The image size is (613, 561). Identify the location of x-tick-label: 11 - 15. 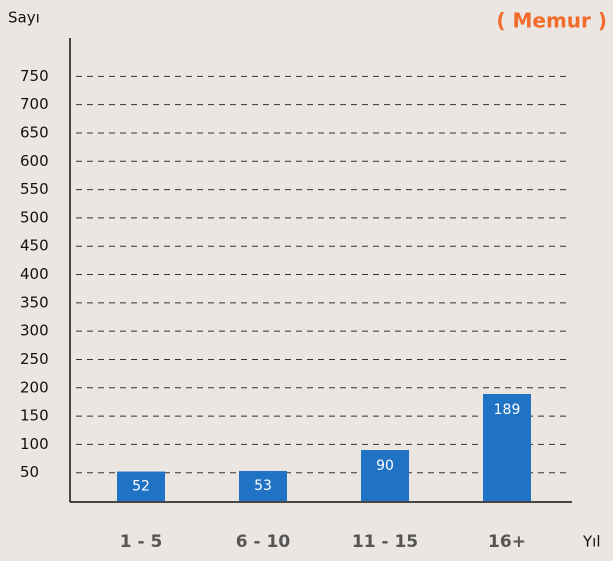
(385, 542).